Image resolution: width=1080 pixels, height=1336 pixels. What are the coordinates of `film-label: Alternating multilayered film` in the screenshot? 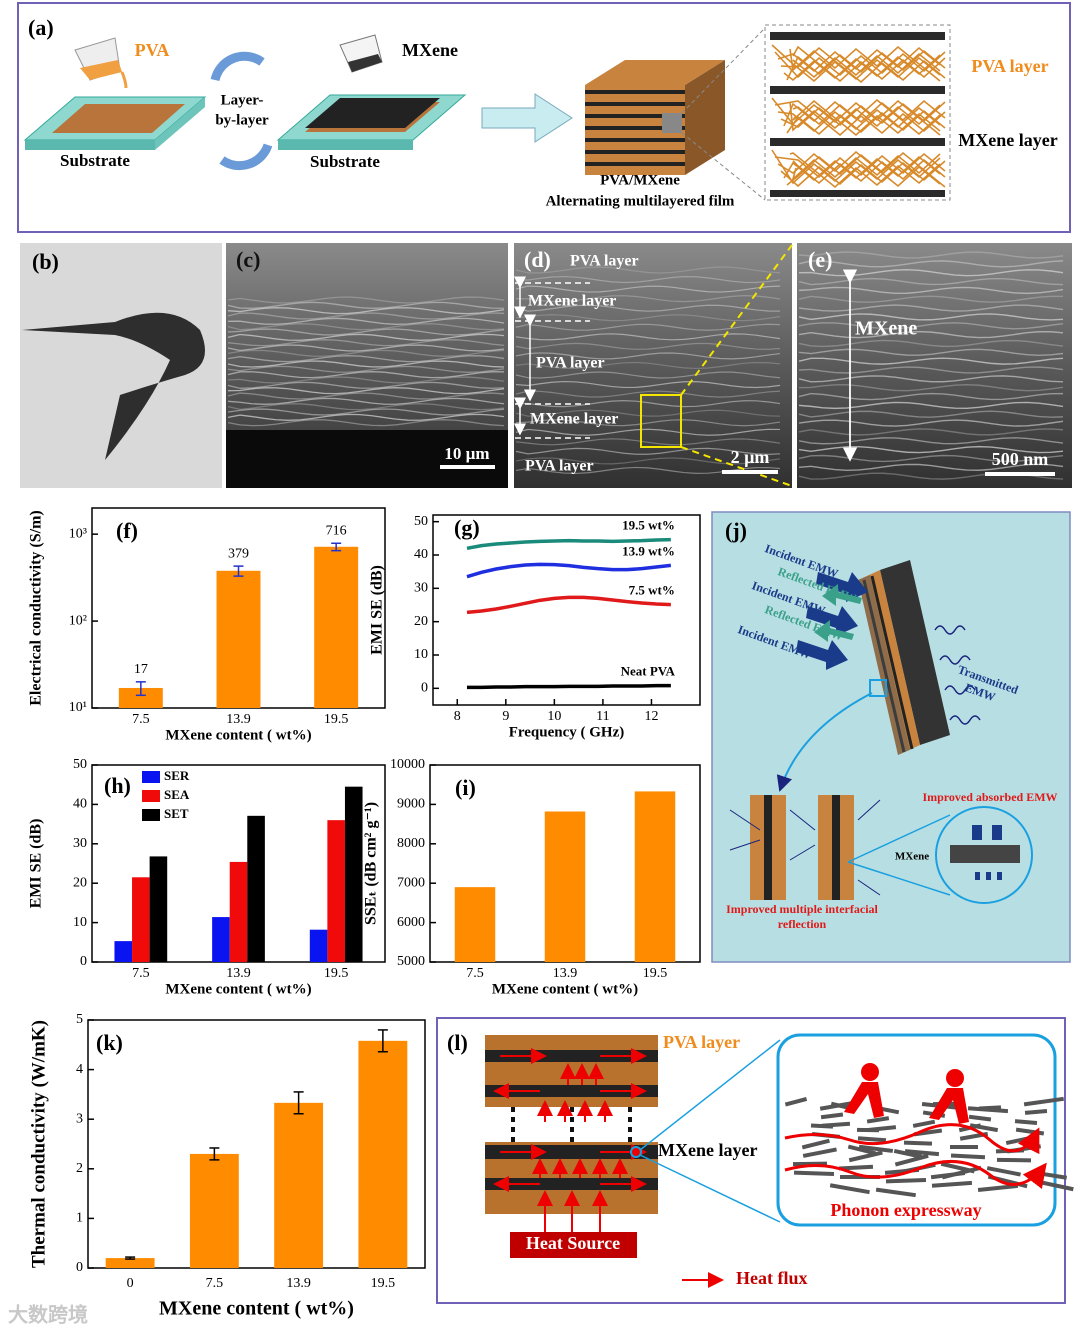 It's located at (640, 201).